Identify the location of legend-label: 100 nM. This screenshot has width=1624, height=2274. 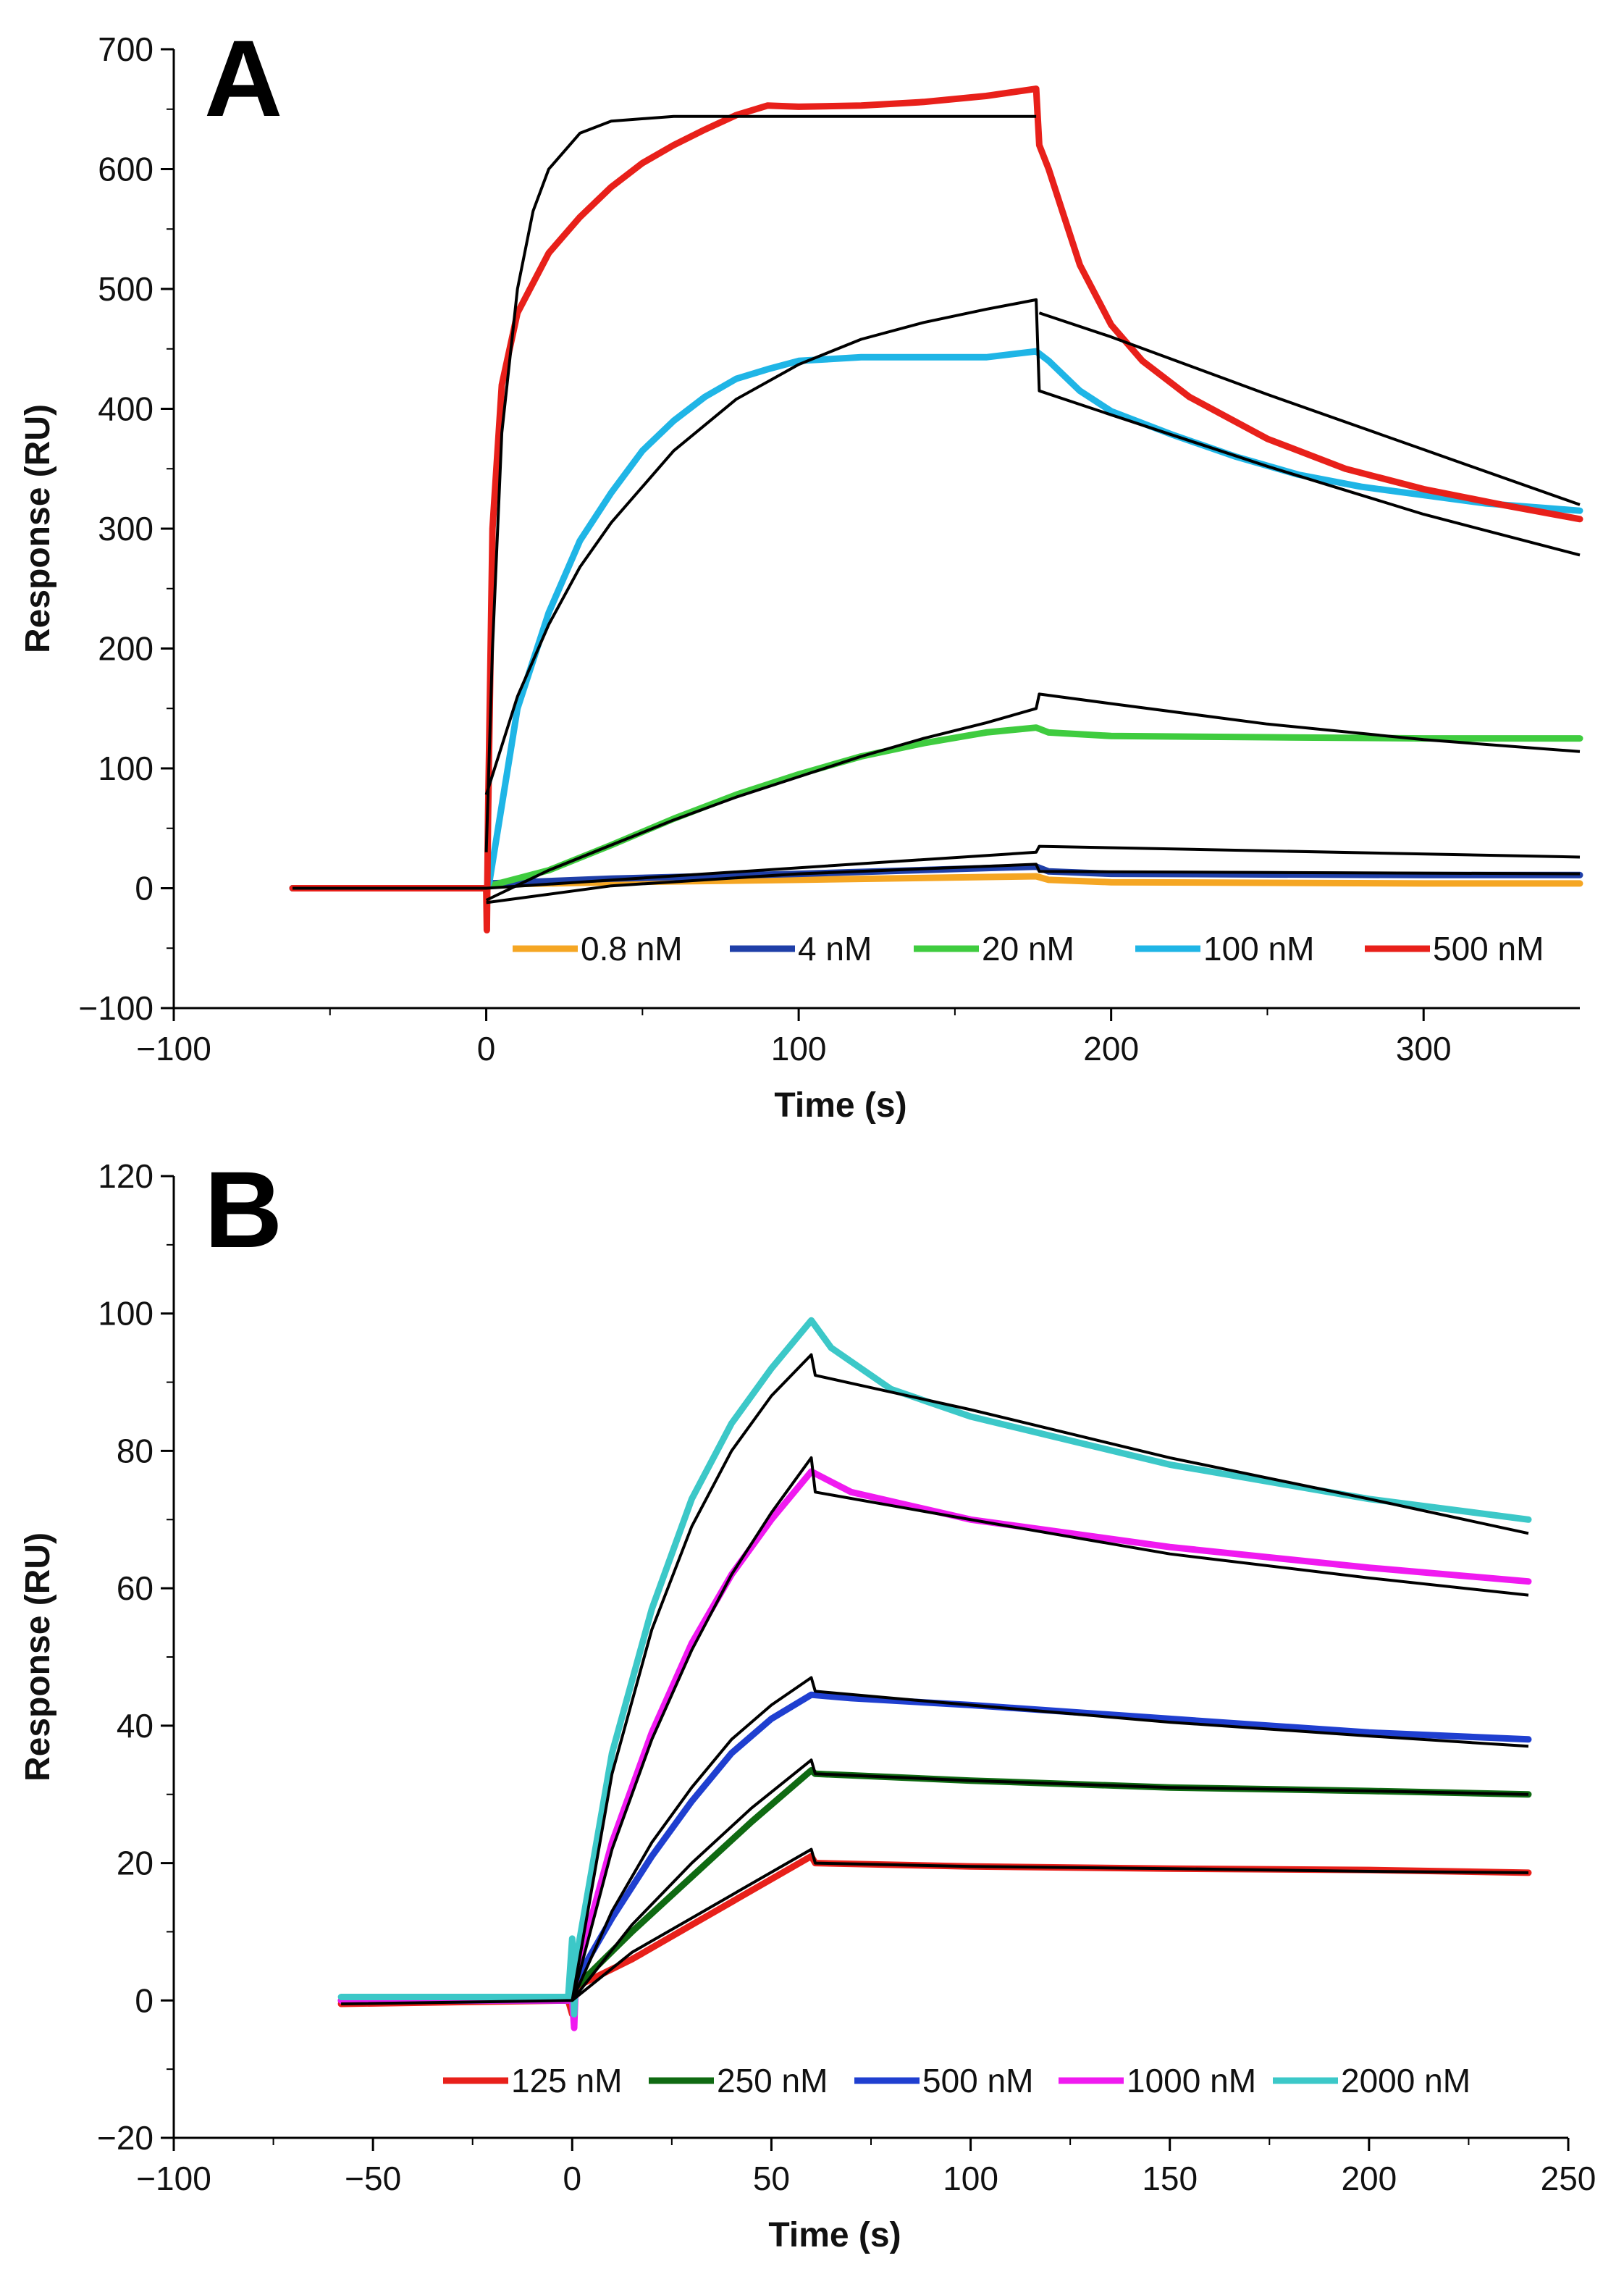
(1258, 949).